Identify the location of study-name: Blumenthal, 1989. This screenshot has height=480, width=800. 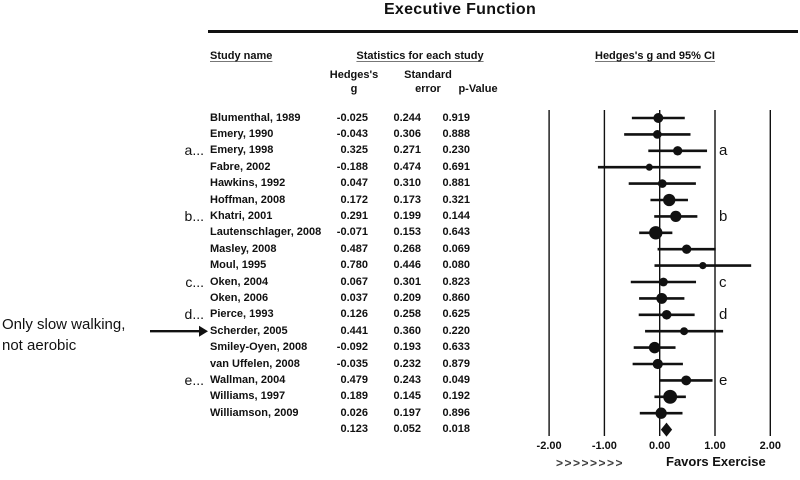
(255, 118).